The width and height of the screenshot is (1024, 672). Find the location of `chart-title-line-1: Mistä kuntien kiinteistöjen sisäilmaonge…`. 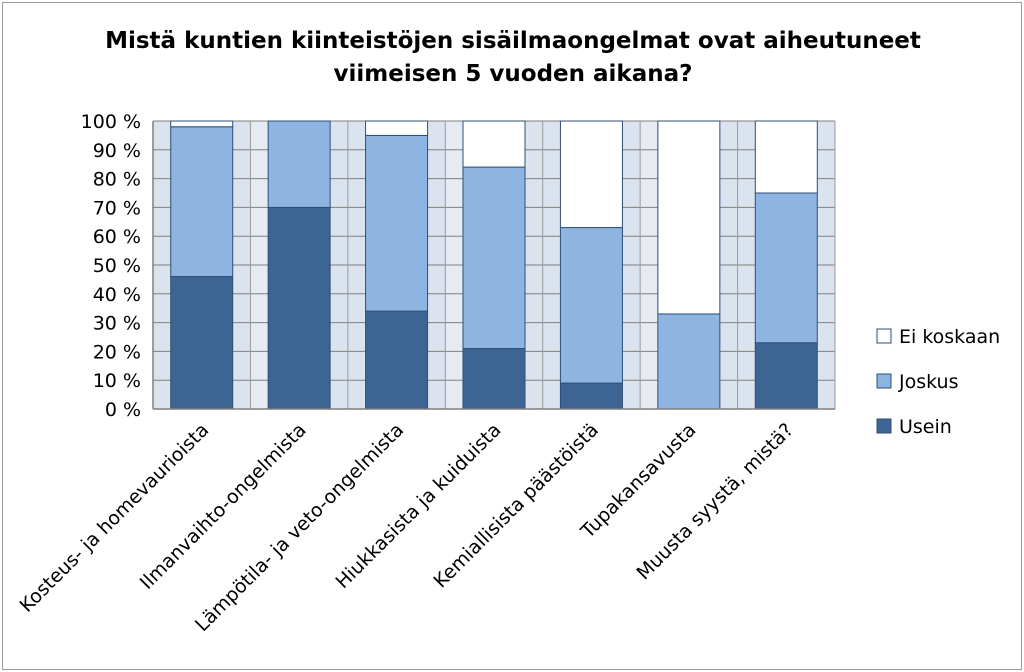

chart-title-line-1: Mistä kuntien kiinteistöjen sisäilmaonge… is located at coordinates (513, 41).